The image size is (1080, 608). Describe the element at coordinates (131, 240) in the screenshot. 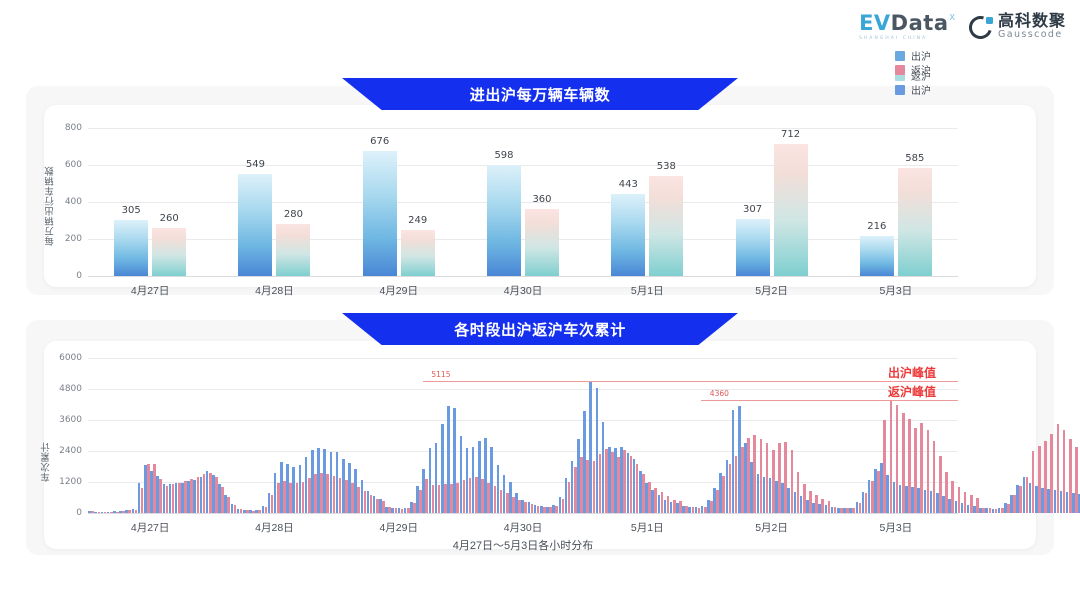

I see `bar-out: 305` at that location.